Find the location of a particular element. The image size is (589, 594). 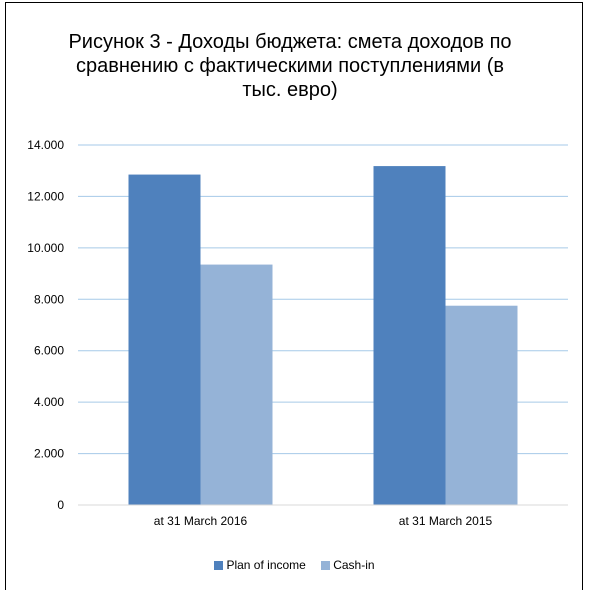

y-tick-label-7: 14.000 is located at coordinates (45, 145).